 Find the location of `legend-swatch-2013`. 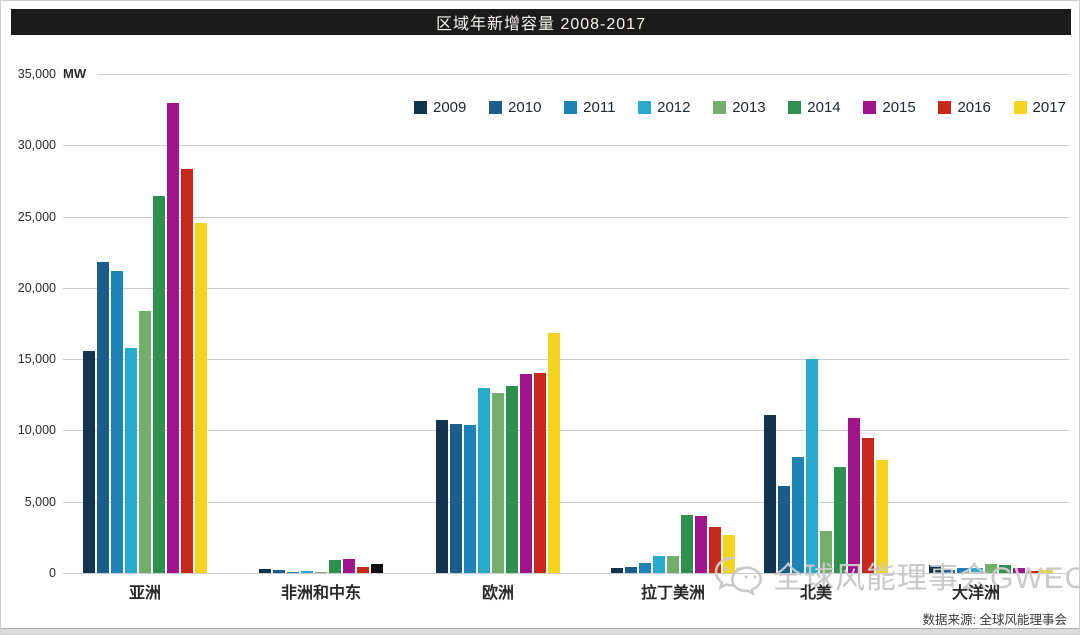

legend-swatch-2013 is located at coordinates (720, 107).